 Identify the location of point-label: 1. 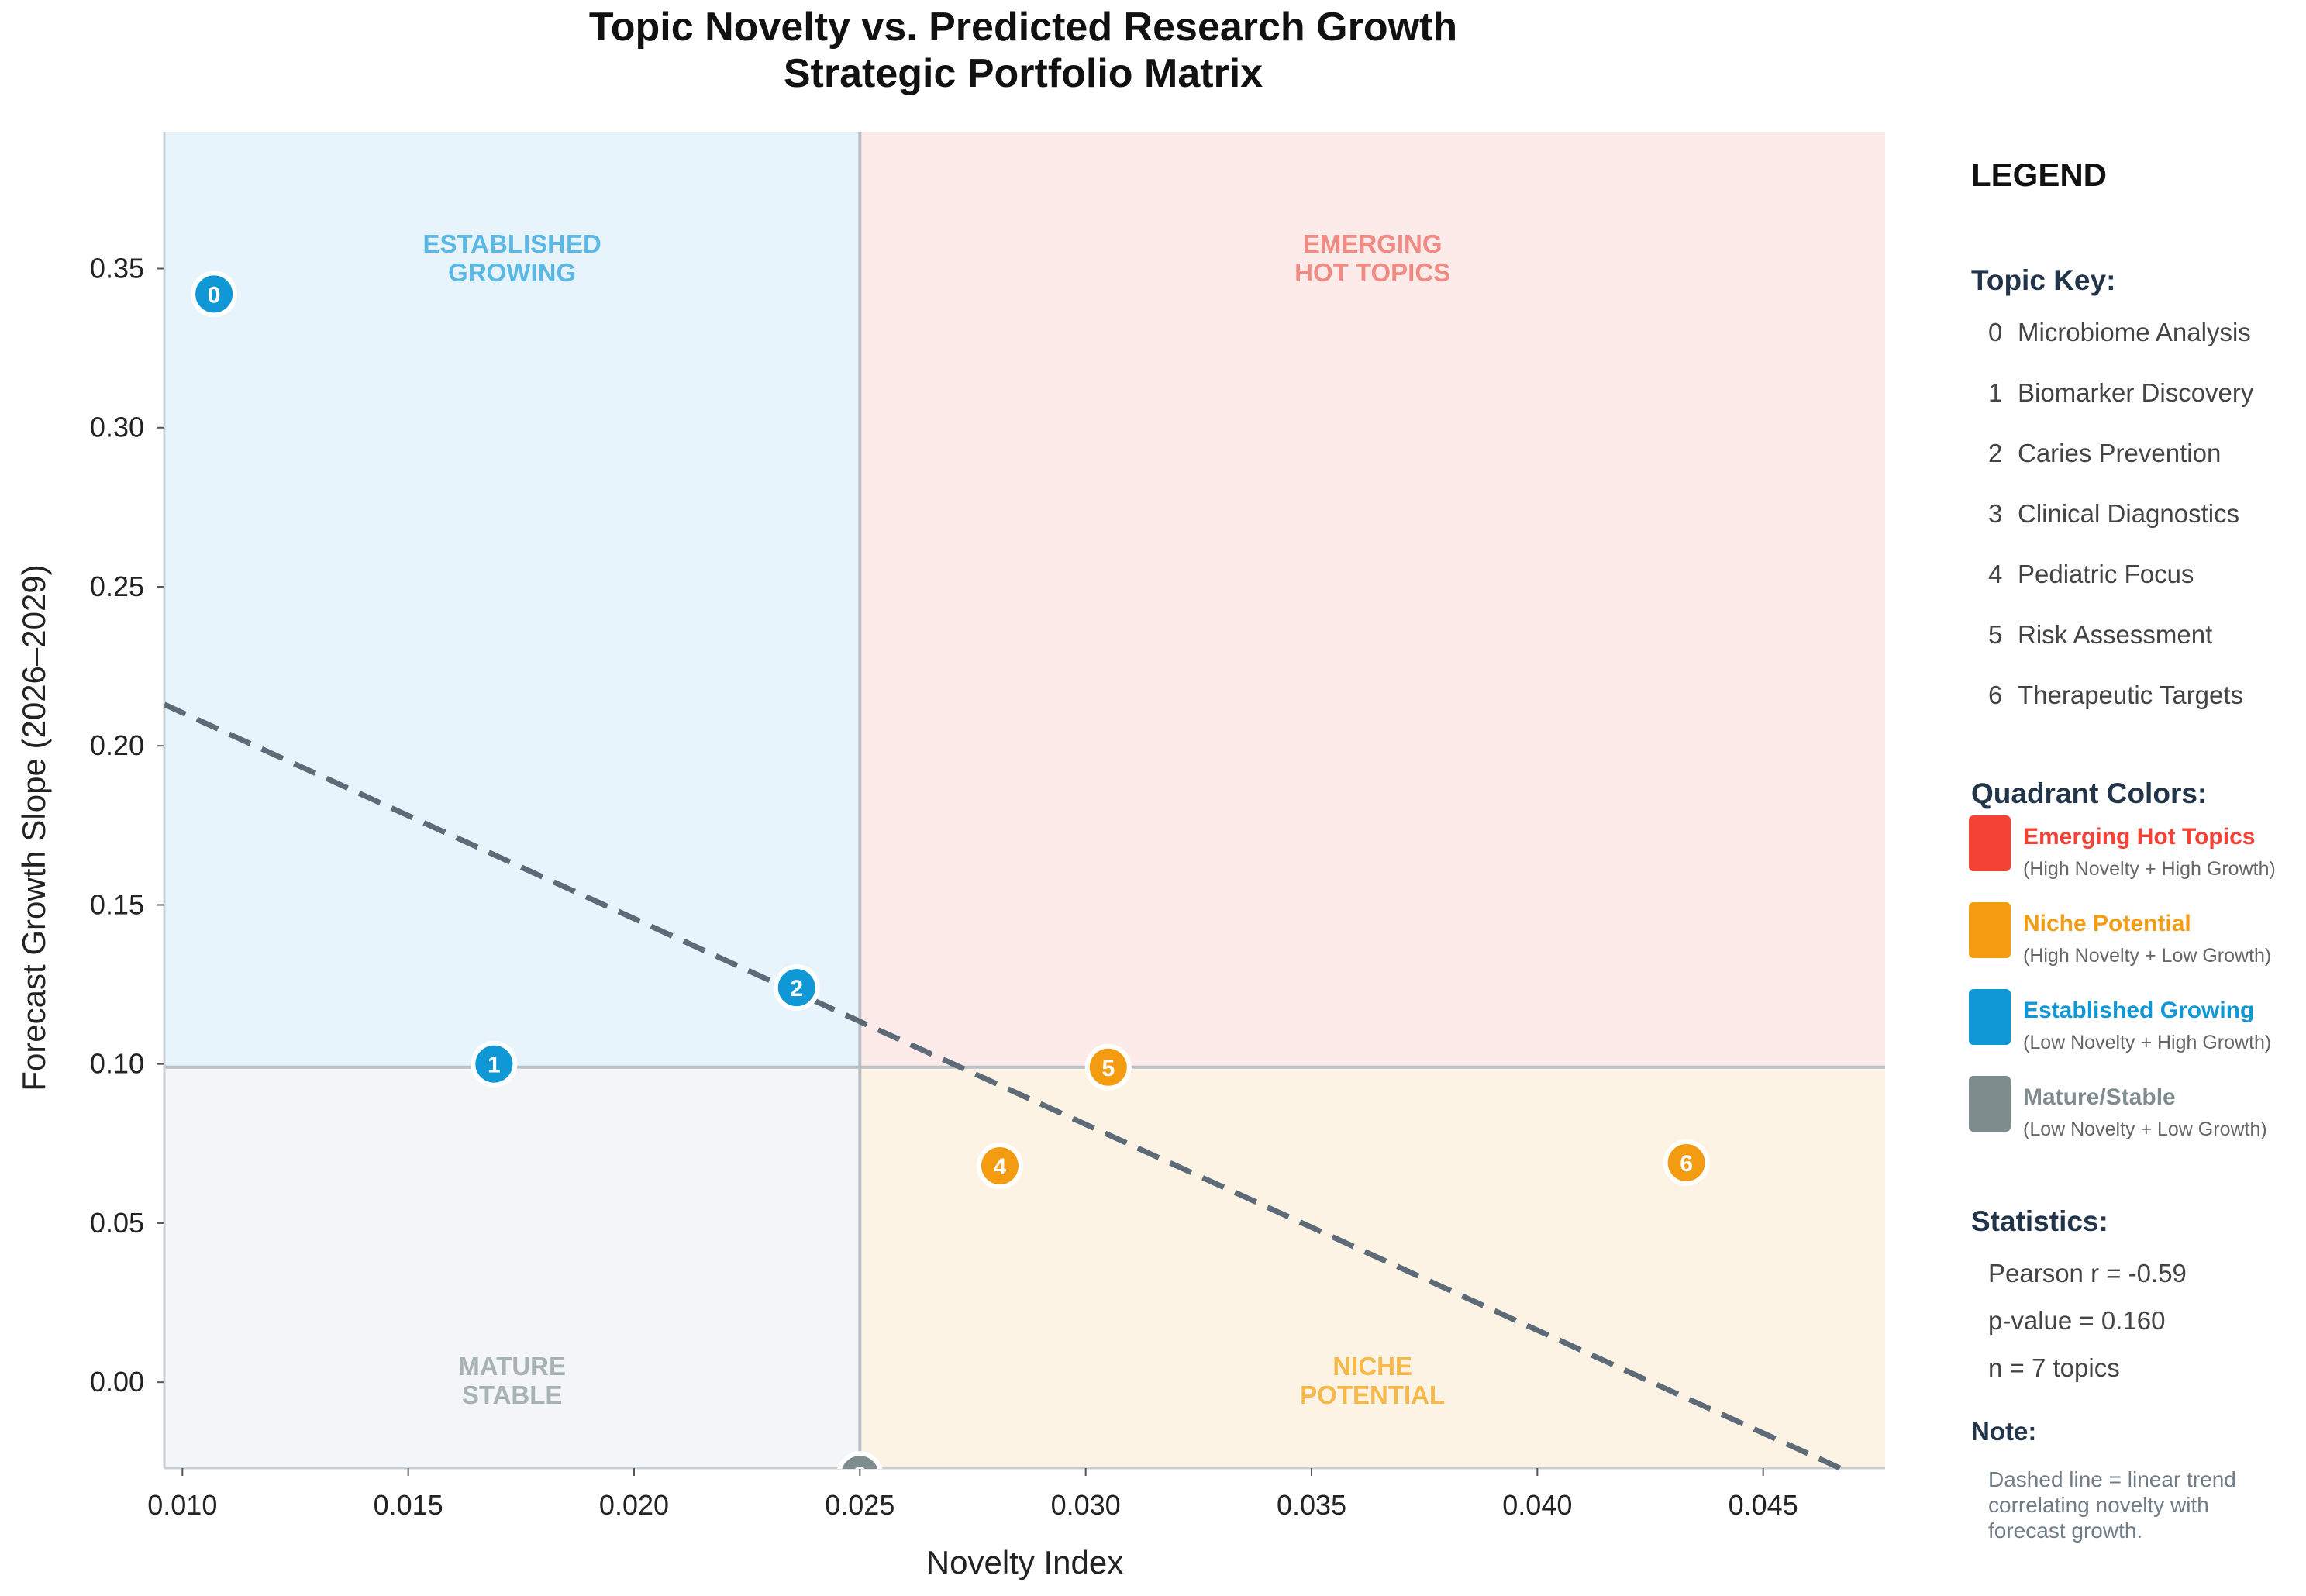
(494, 1065).